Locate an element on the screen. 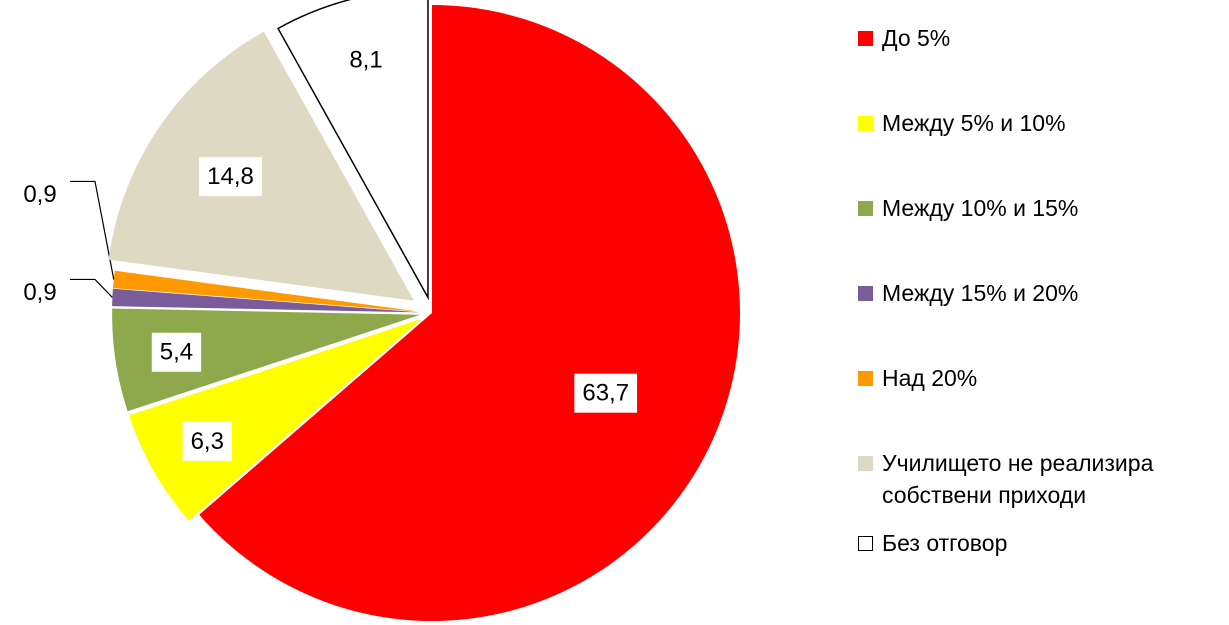 Image resolution: width=1229 pixels, height=625 pixels. data-label-group: 14,8 is located at coordinates (230, 177).